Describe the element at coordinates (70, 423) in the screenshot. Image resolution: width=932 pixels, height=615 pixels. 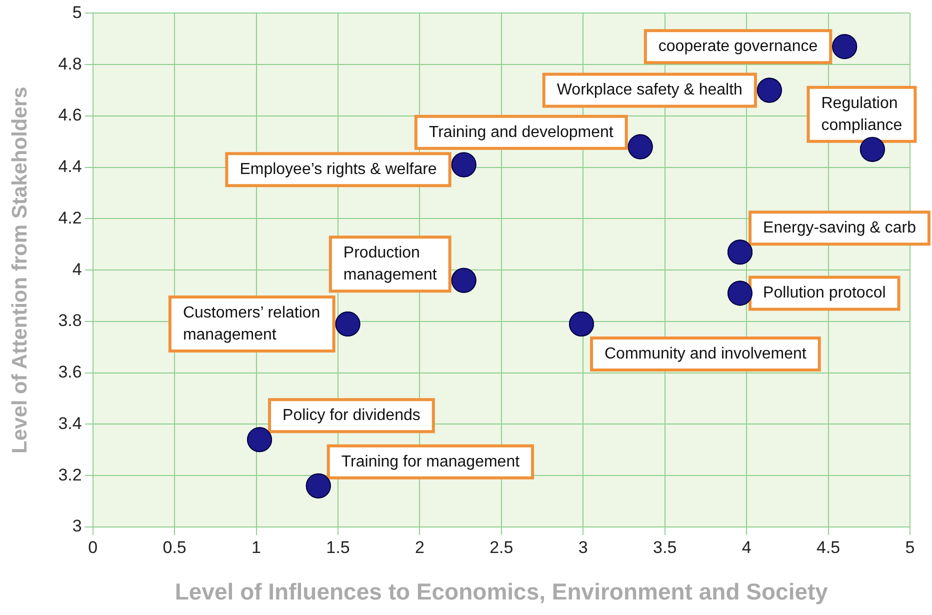
I see `y-tick-label: 3.4` at that location.